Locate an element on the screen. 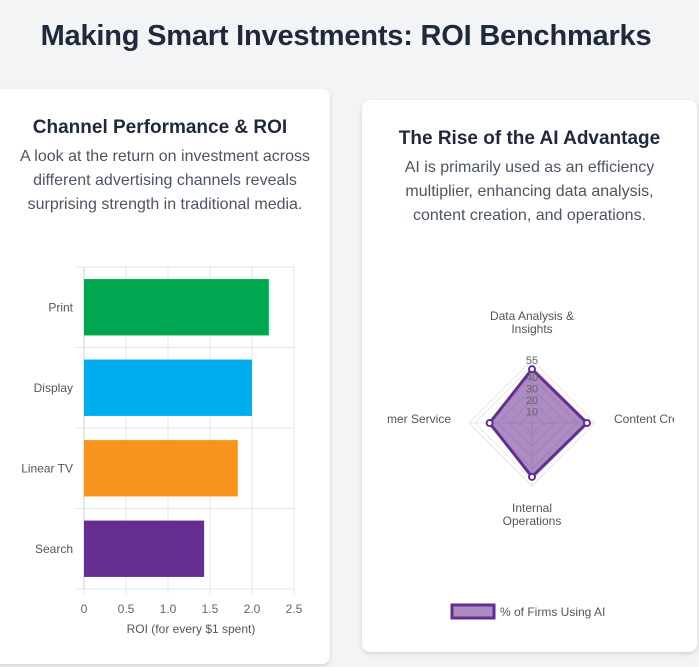  category-label: Print is located at coordinates (60, 307).